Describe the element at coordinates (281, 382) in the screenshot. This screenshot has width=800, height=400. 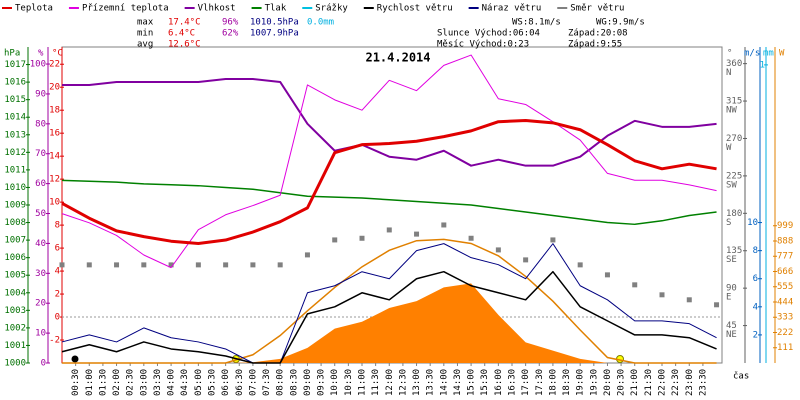
I see `x-tick-label: 08:00` at that location.